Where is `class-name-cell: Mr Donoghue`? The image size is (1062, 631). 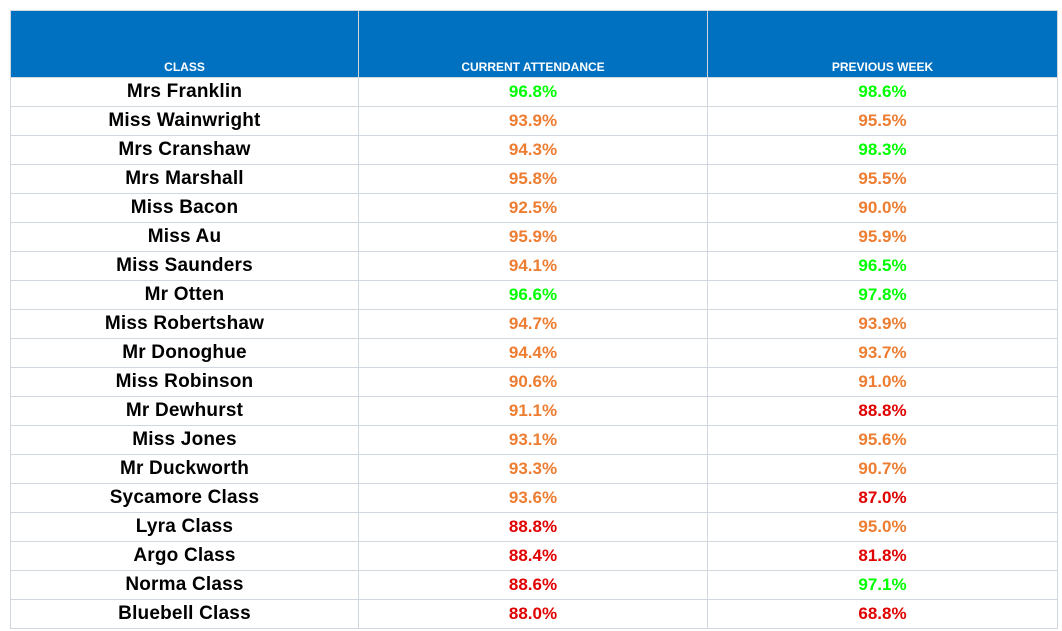 class-name-cell: Mr Donoghue is located at coordinates (184, 353).